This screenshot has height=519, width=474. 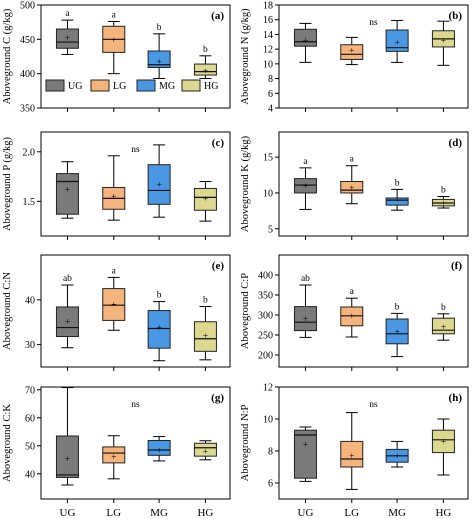 What do you see at coordinates (268, 20) in the screenshot?
I see `y-tick-label: 16` at bounding box center [268, 20].